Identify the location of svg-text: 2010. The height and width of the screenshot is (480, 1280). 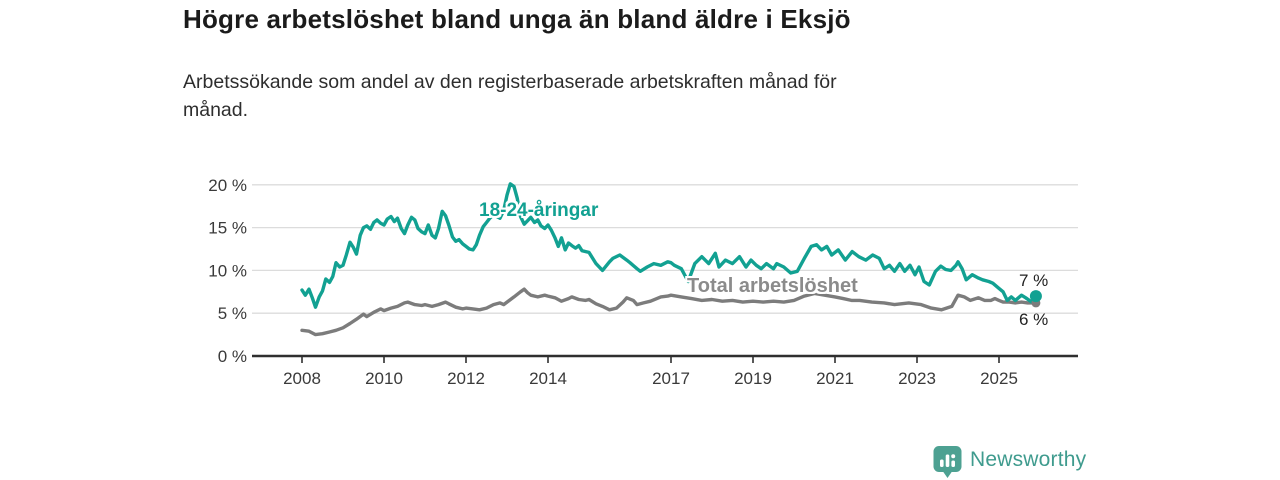
(384, 378).